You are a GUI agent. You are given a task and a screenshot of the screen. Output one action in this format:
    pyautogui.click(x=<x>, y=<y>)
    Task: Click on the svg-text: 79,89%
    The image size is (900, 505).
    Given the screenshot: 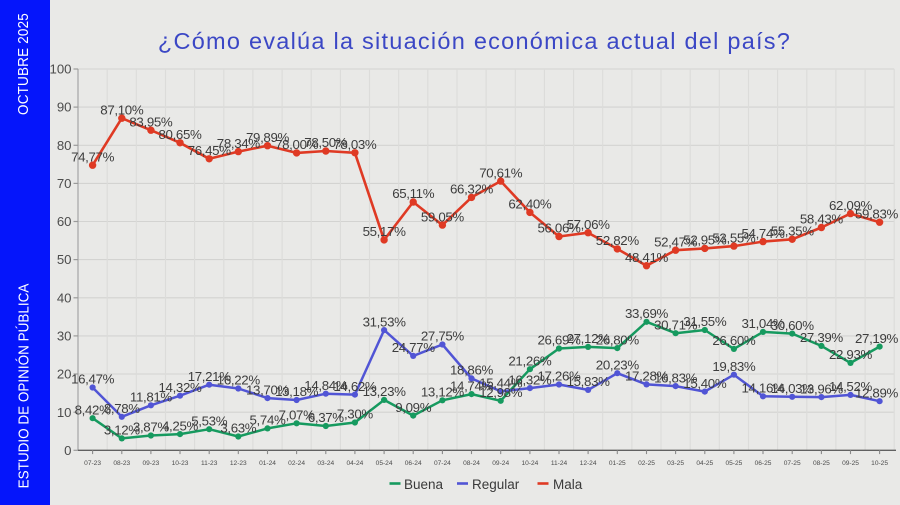 What is the action you would take?
    pyautogui.click(x=268, y=137)
    